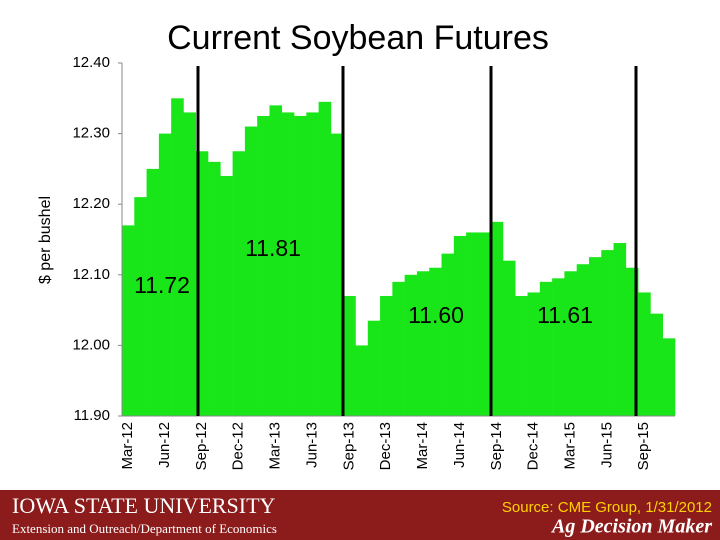 The height and width of the screenshot is (540, 720). What do you see at coordinates (127, 446) in the screenshot?
I see `x-tick-label: Mar-12` at bounding box center [127, 446].